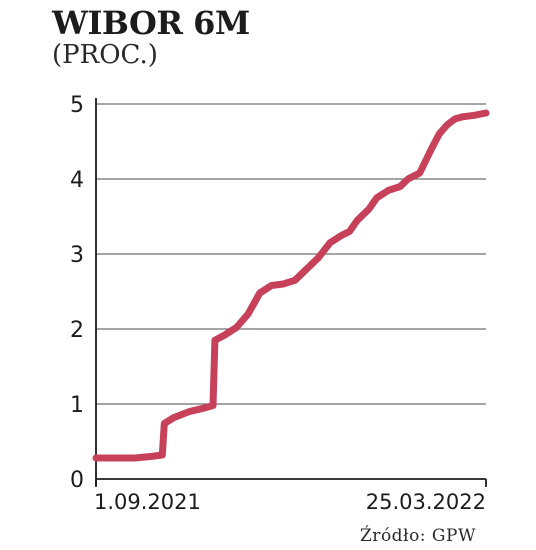 This screenshot has height=550, width=536. Describe the element at coordinates (426, 502) in the screenshot. I see `x-tick-label: 25.03.2022` at that location.